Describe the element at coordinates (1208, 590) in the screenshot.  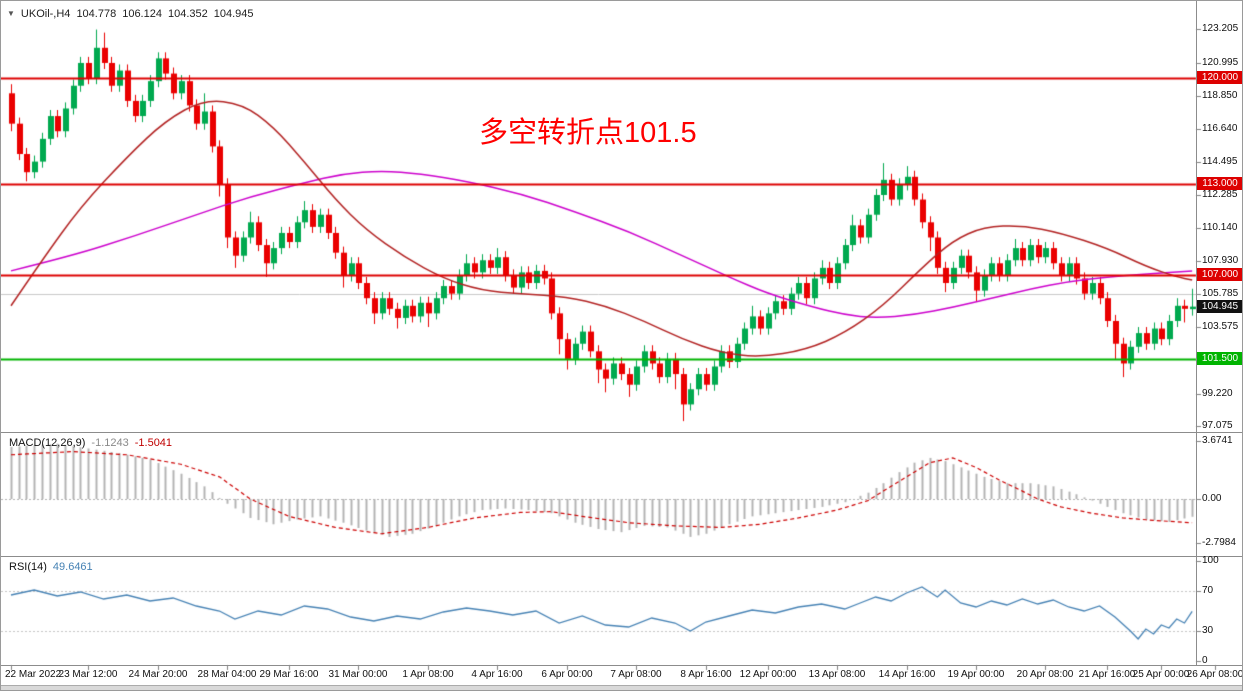
I see `rsi-axis-label: 70` at that location.